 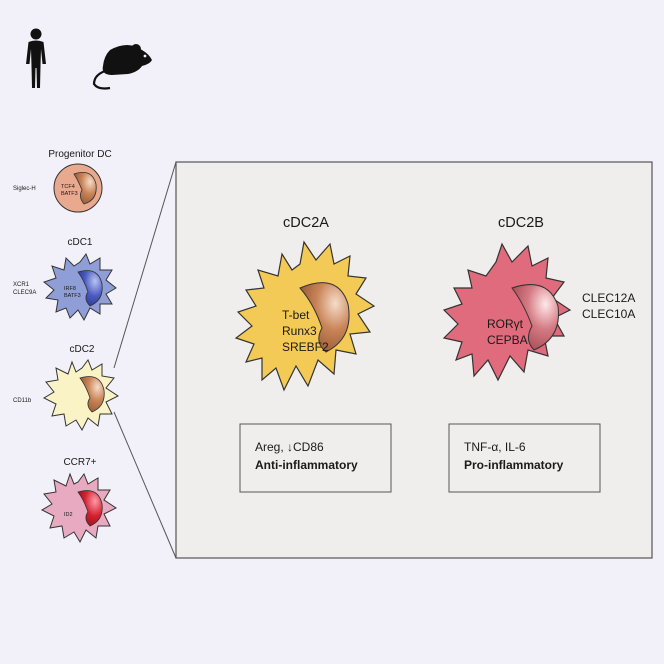 What do you see at coordinates (70, 289) in the screenshot?
I see `cdc1-tf-1: IRF8` at bounding box center [70, 289].